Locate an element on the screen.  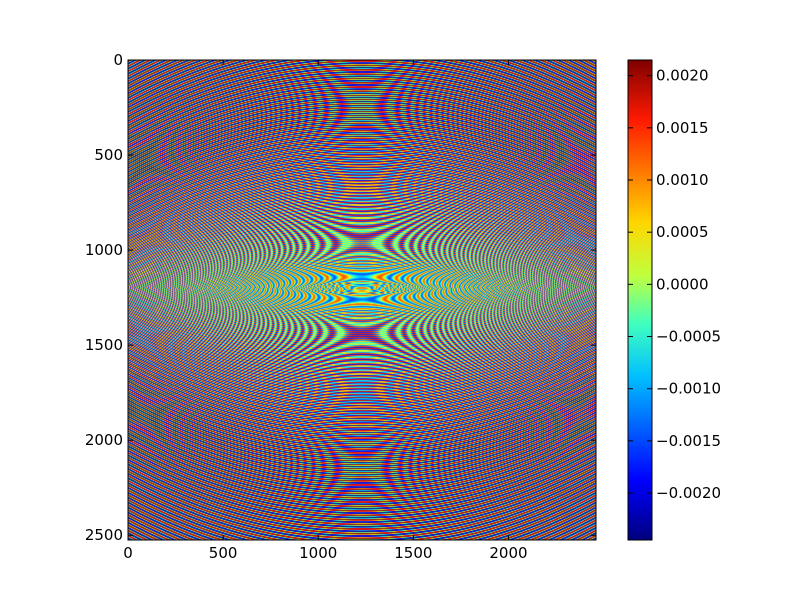
x-tick-label: 1500 is located at coordinates (413, 553).